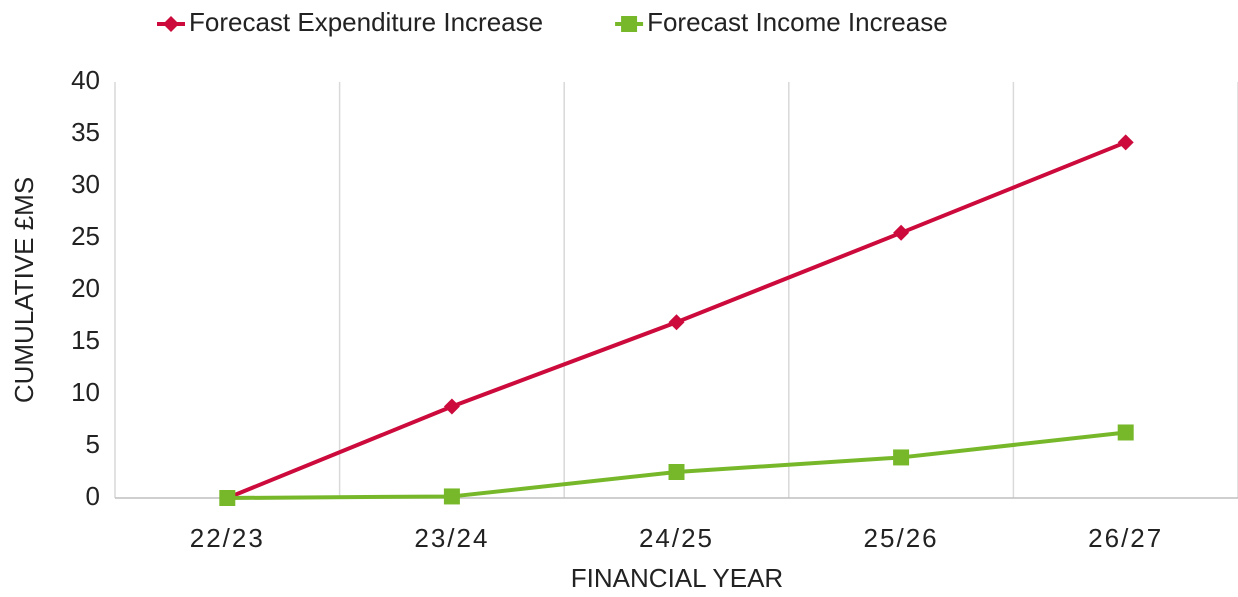 The width and height of the screenshot is (1238, 597). What do you see at coordinates (85, 236) in the screenshot?
I see `y-tick-label: 25` at bounding box center [85, 236].